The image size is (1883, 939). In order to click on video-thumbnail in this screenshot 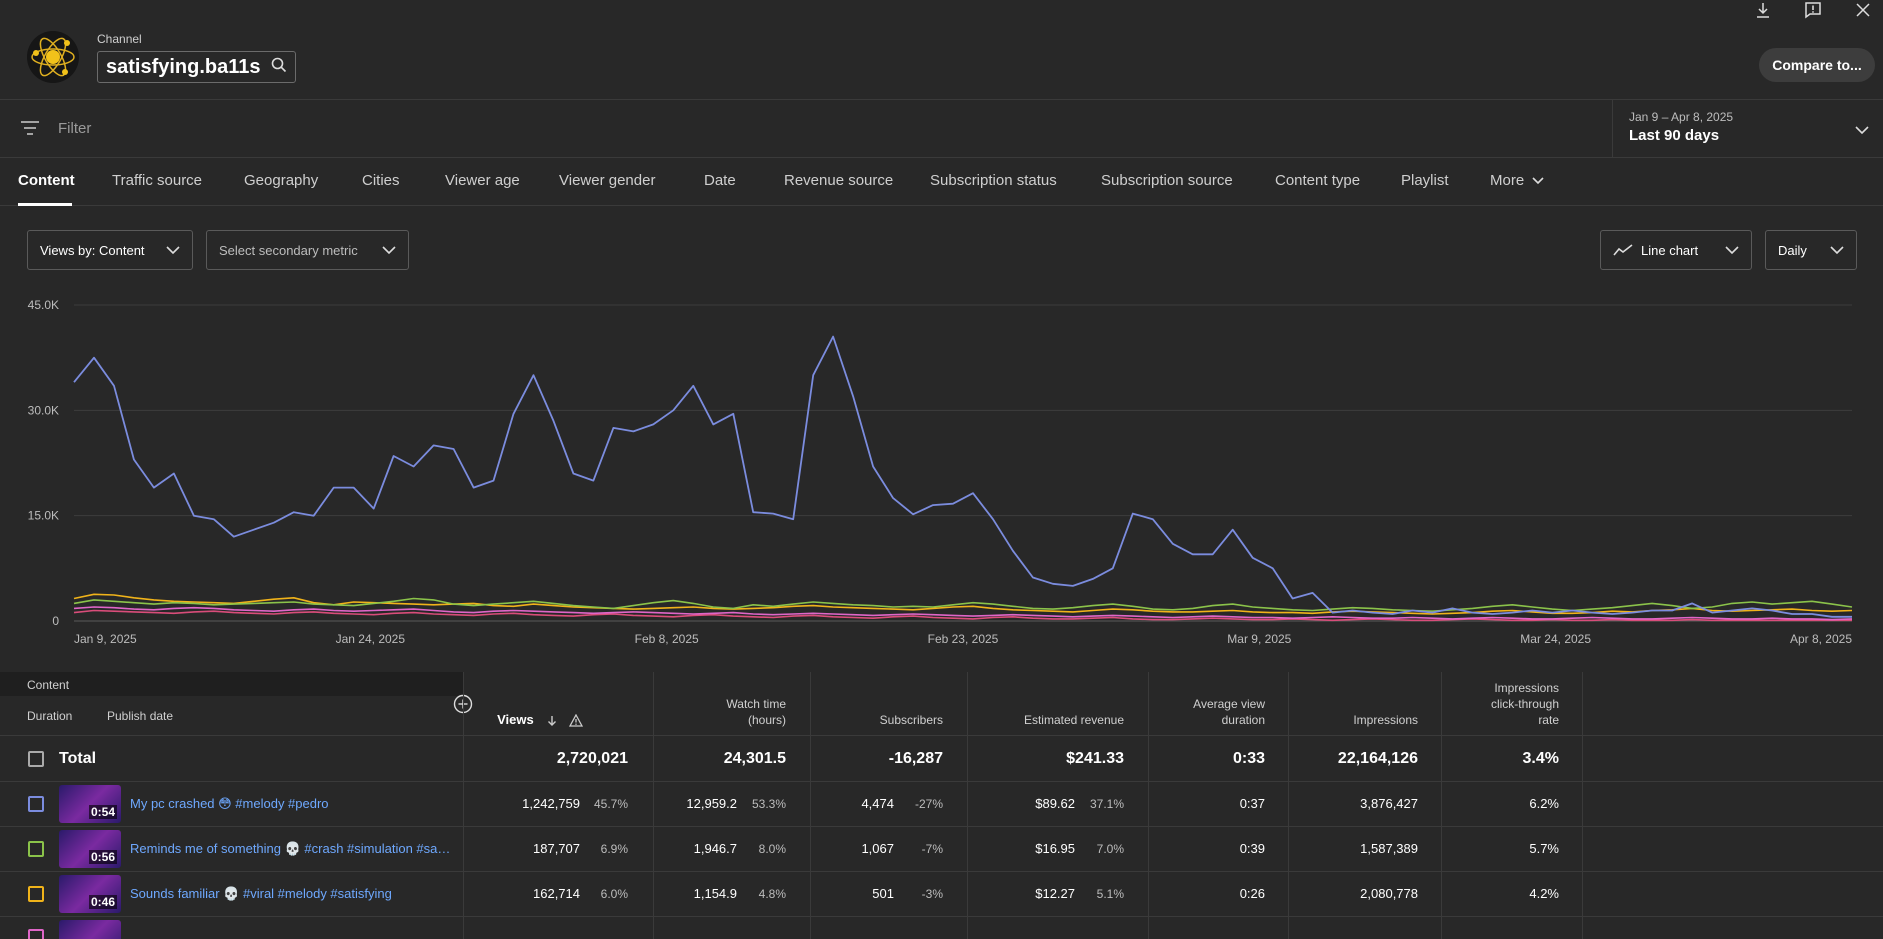, I will do `click(90, 929)`.